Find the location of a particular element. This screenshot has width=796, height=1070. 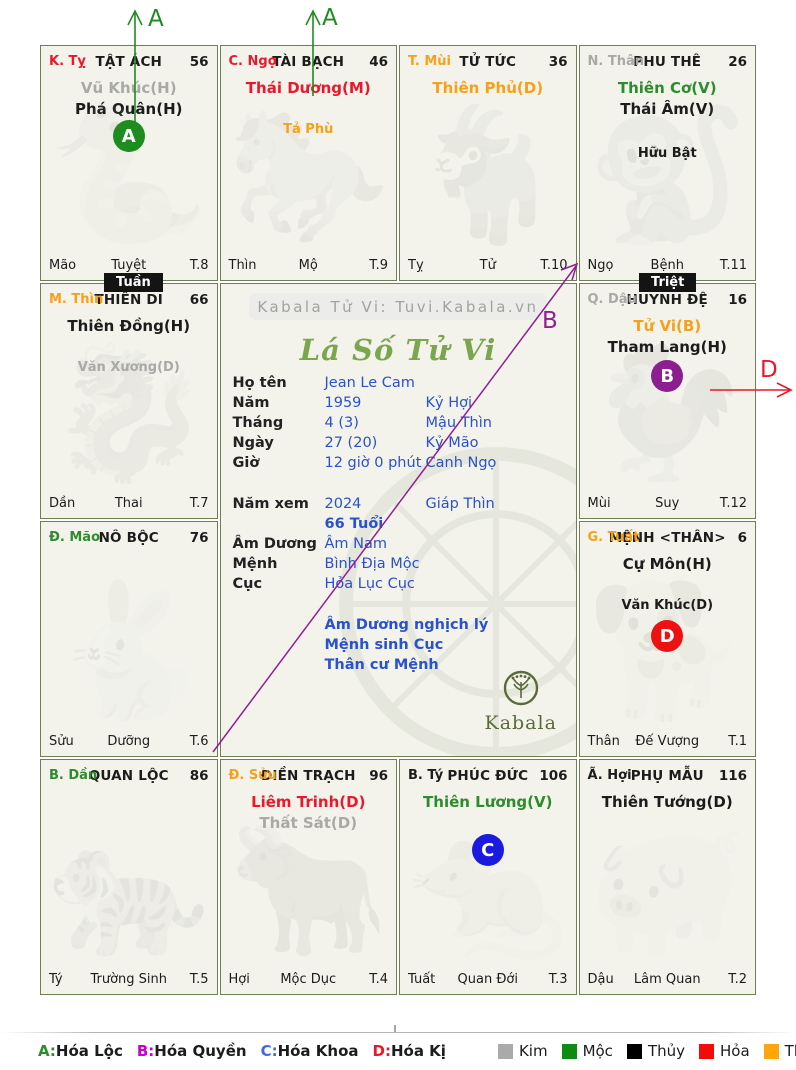

palace-name: TÀI BẠCH is located at coordinates (308, 62).